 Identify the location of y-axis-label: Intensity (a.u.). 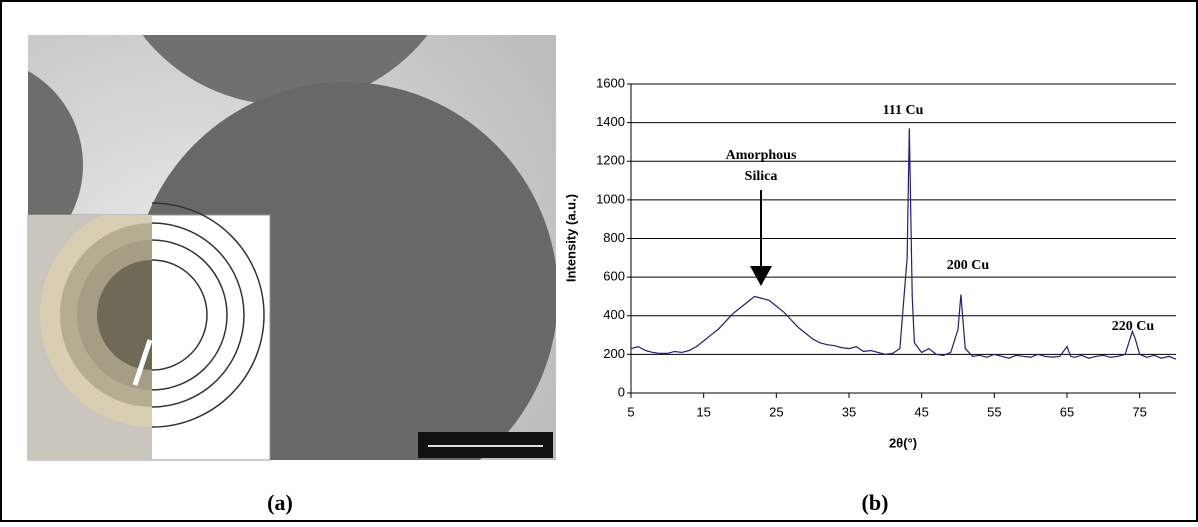
(570, 238).